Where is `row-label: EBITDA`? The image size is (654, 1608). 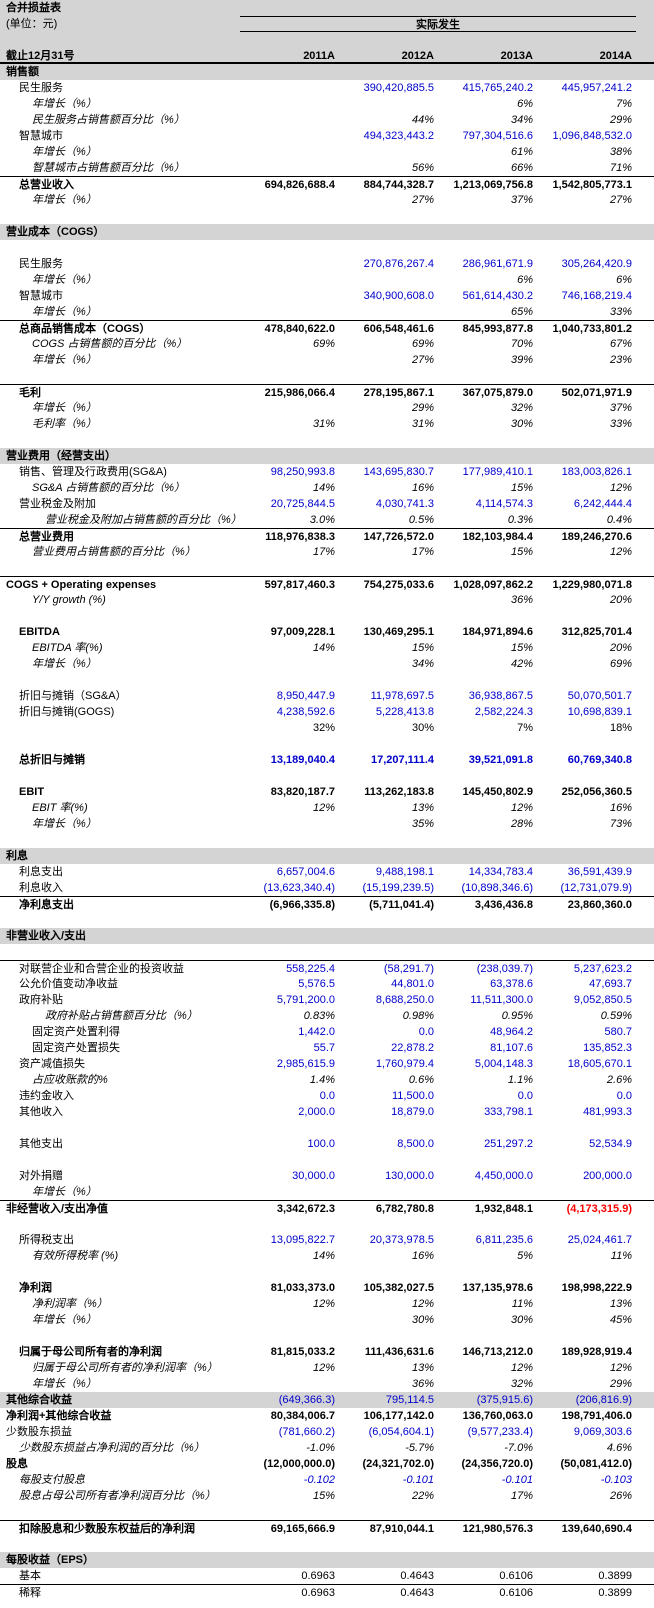
row-label: EBITDA is located at coordinates (39, 632).